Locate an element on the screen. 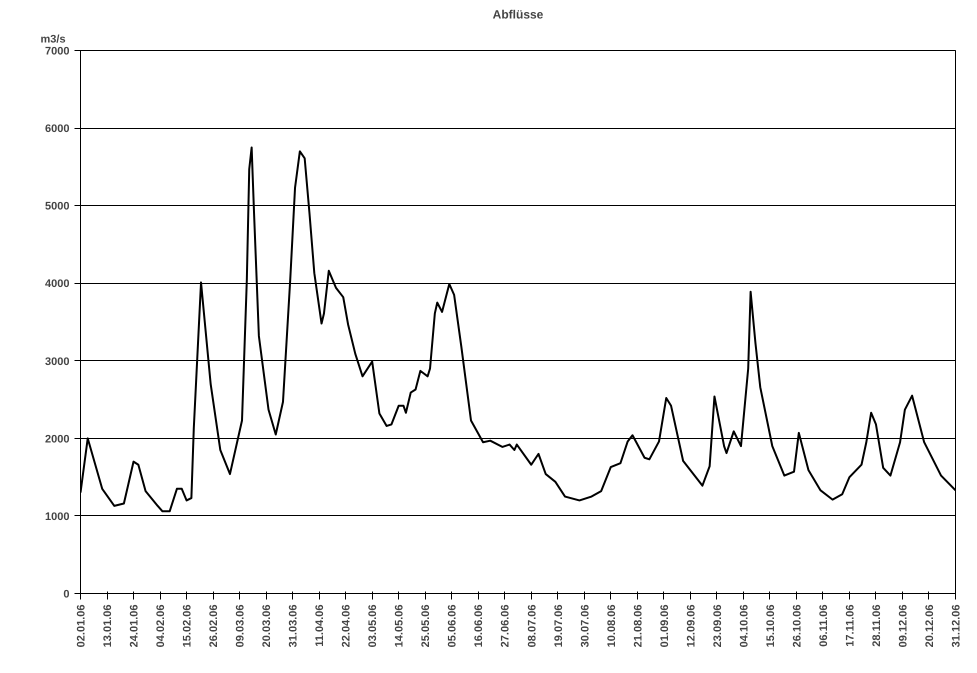  x-tick-label: 01.09.06 is located at coordinates (664, 626).